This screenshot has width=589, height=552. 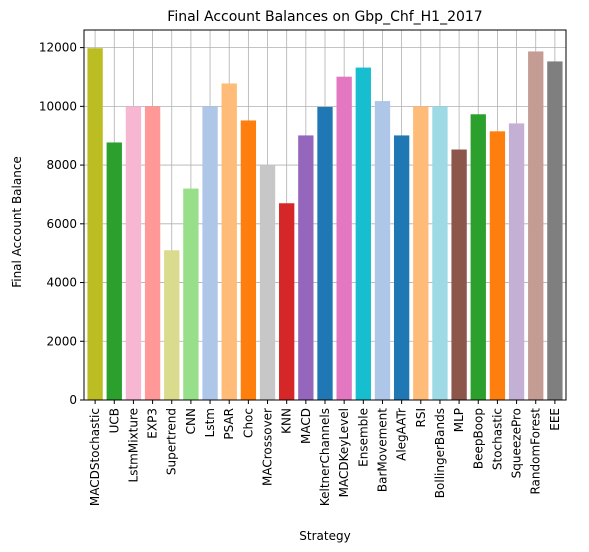 I want to click on x-tick-label: RSI, so click(x=421, y=418).